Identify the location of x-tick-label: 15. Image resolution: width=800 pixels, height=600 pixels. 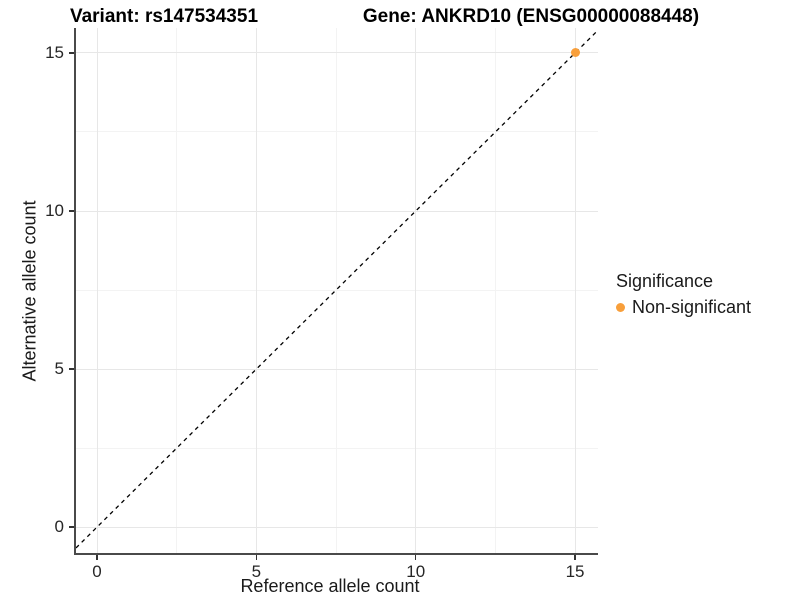
(575, 571).